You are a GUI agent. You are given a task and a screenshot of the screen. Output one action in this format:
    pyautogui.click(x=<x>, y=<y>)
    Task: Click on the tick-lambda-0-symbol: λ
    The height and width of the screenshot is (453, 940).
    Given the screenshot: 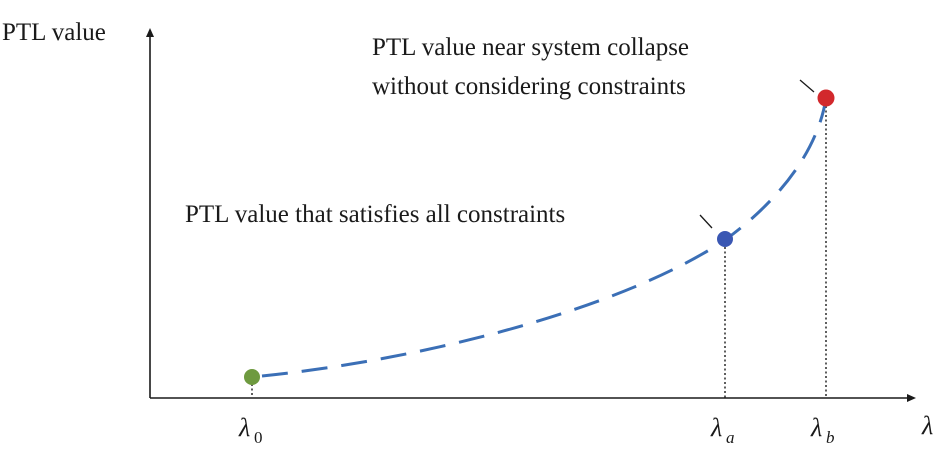 What is the action you would take?
    pyautogui.click(x=244, y=427)
    